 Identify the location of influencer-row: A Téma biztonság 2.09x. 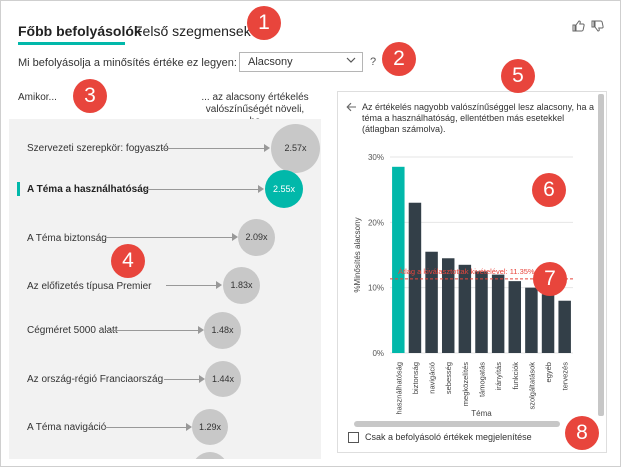
(165, 237).